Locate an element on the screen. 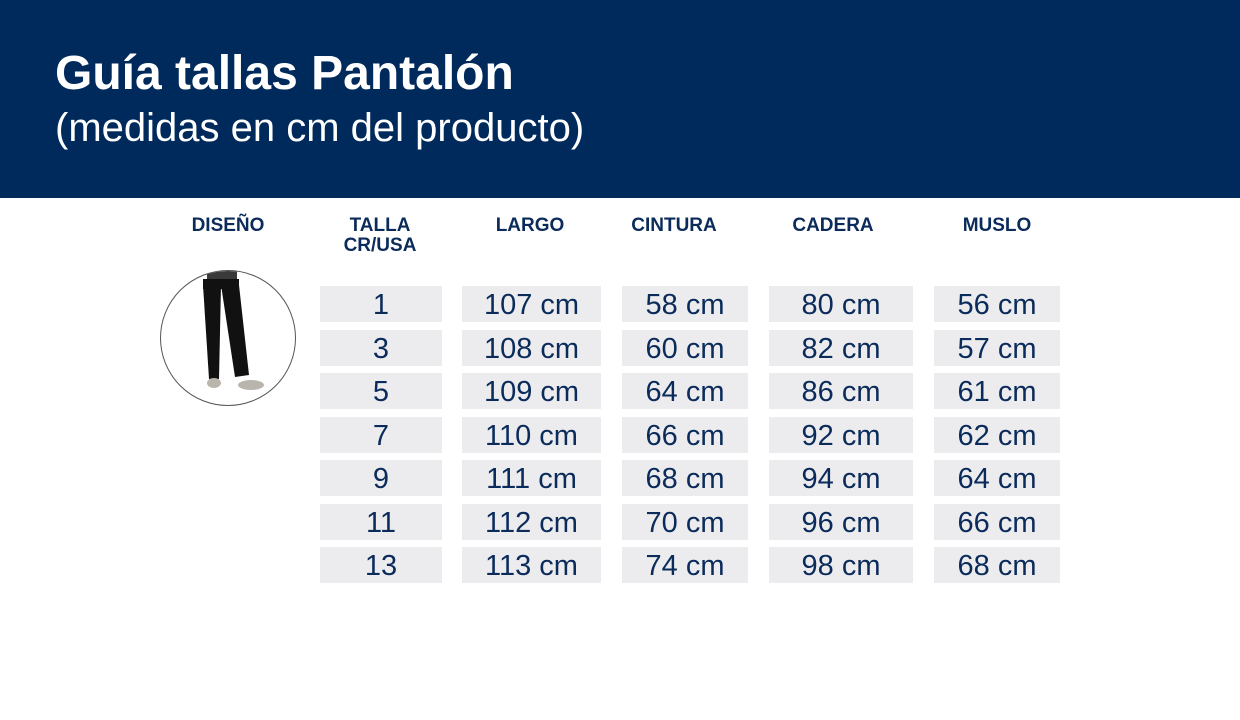 The height and width of the screenshot is (720, 1240). cell-talla: 13 is located at coordinates (381, 565).